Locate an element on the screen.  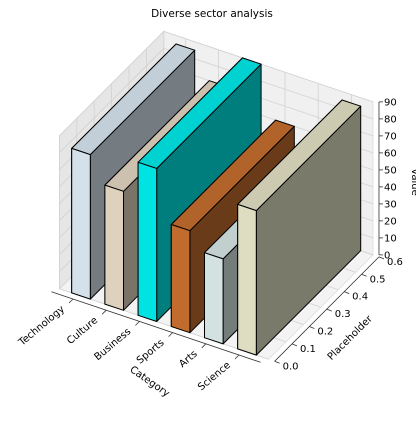
y-tick-label: 0.0 is located at coordinates (291, 366).